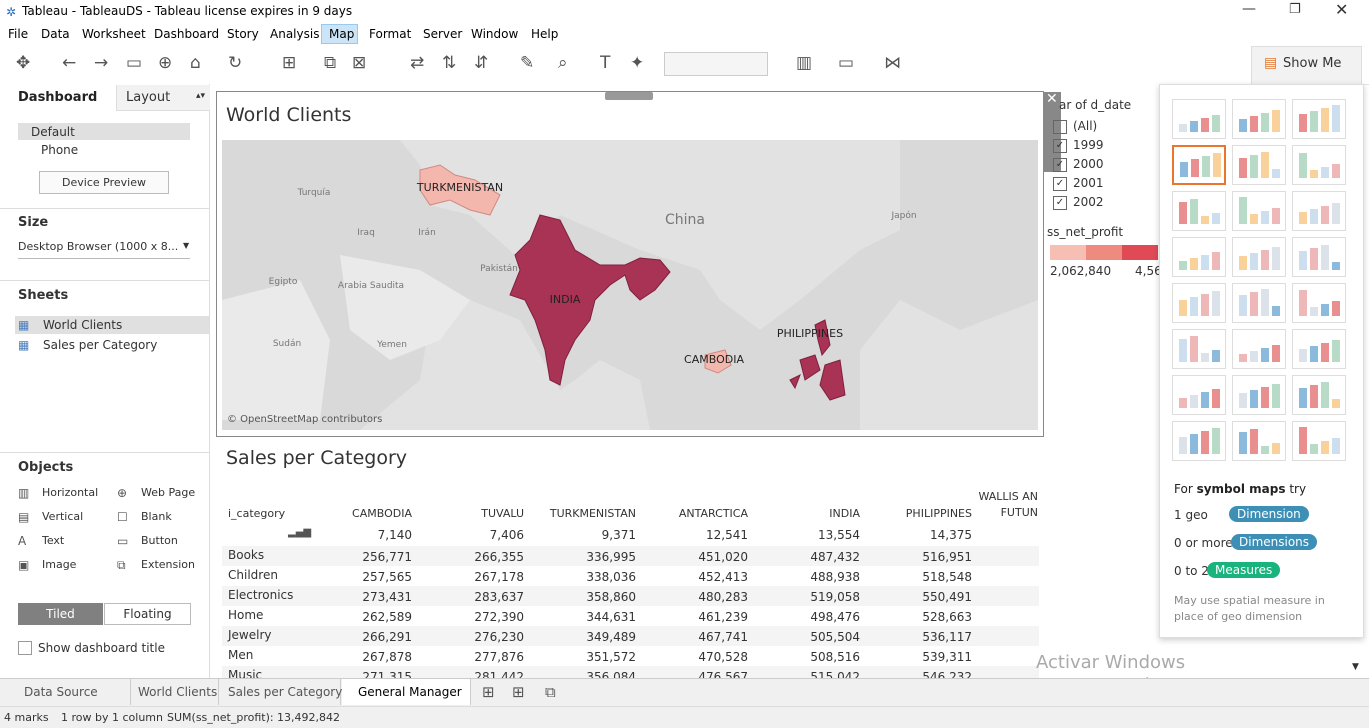 Image resolution: width=1369 pixels, height=728 pixels. Describe the element at coordinates (563, 63) in the screenshot. I see `toolbar-icon: ⌕` at that location.